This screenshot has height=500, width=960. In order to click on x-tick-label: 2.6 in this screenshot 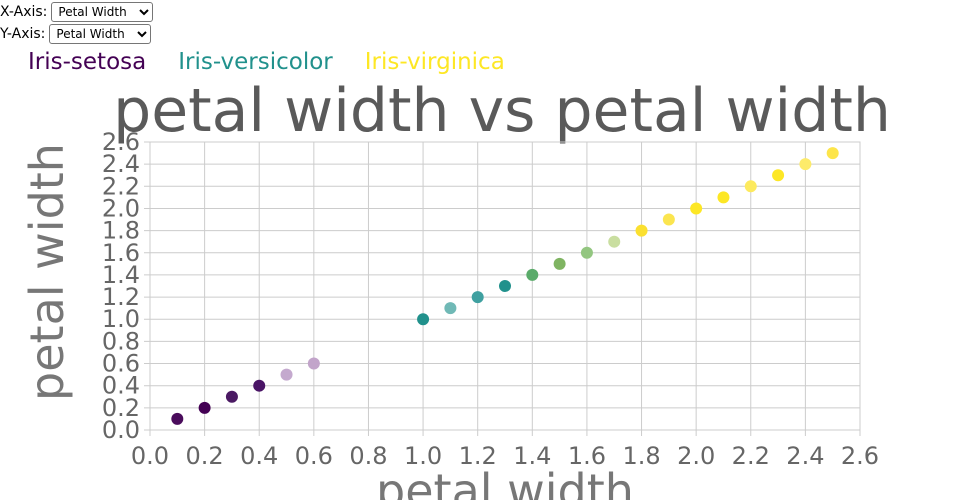, I will do `click(860, 456)`.